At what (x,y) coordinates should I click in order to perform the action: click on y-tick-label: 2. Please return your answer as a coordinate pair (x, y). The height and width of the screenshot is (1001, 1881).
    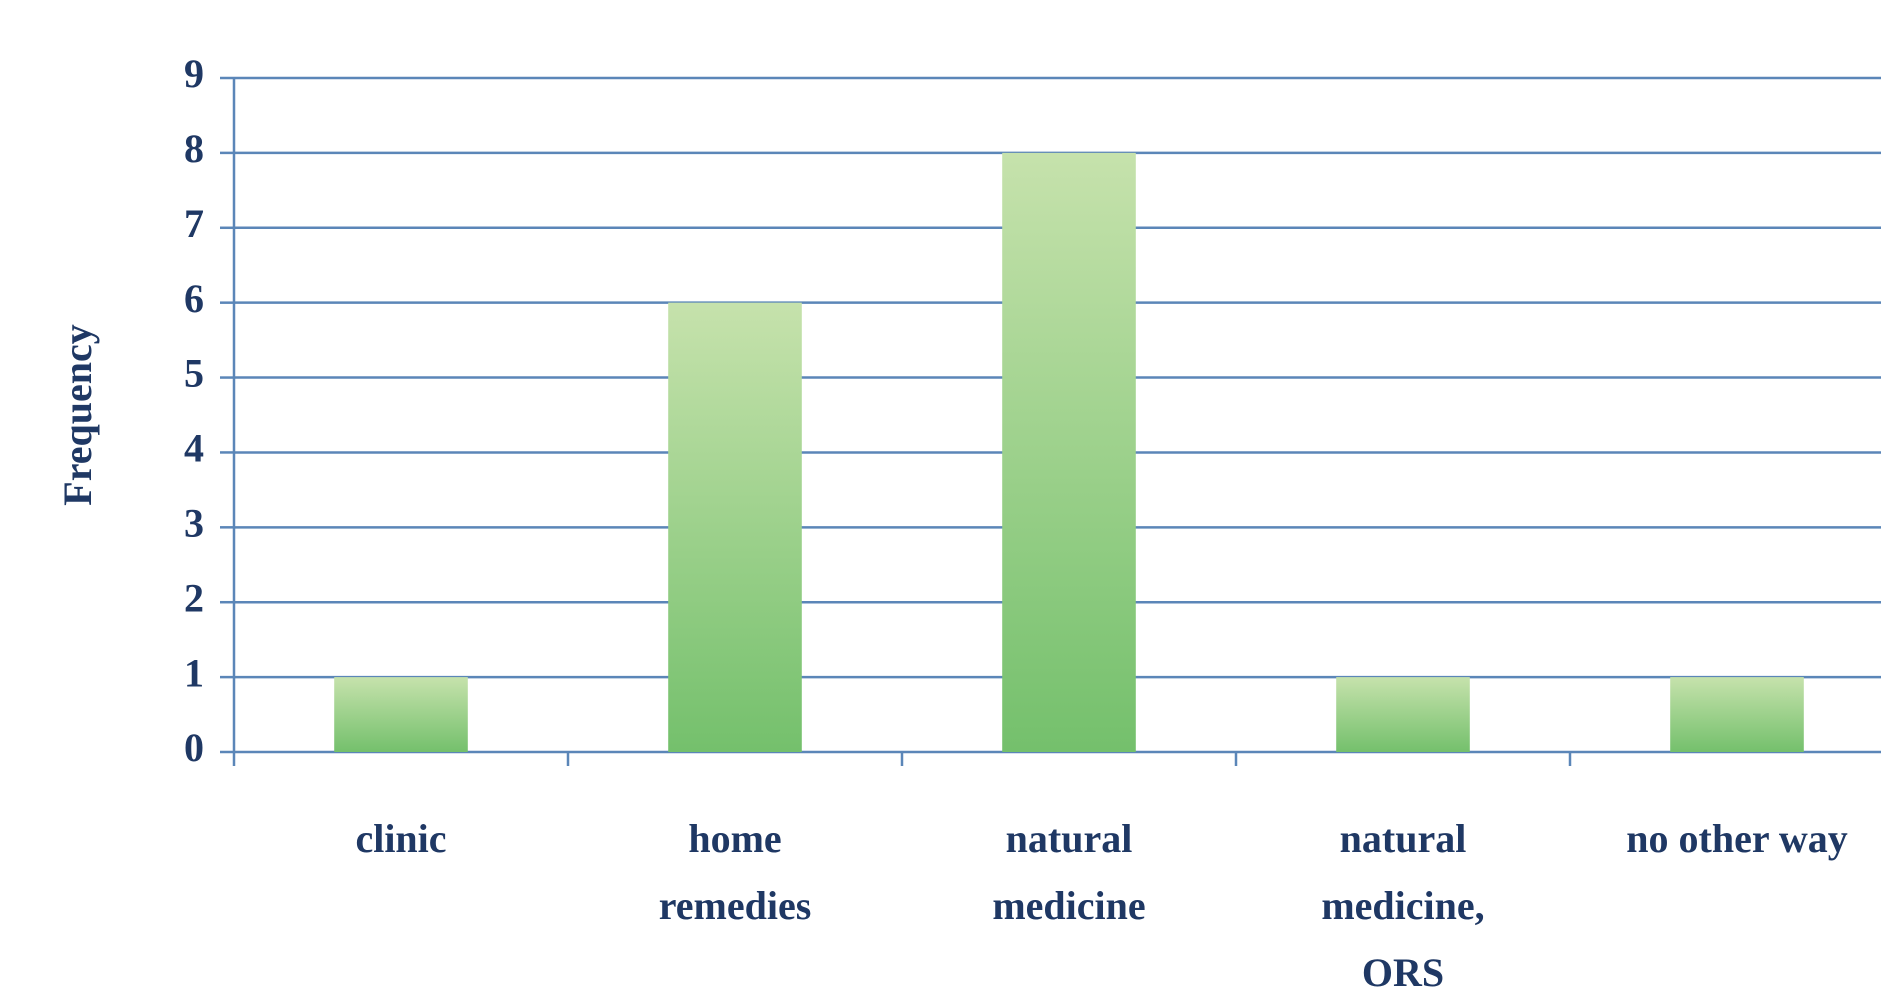
    Looking at the image, I should click on (194, 597).